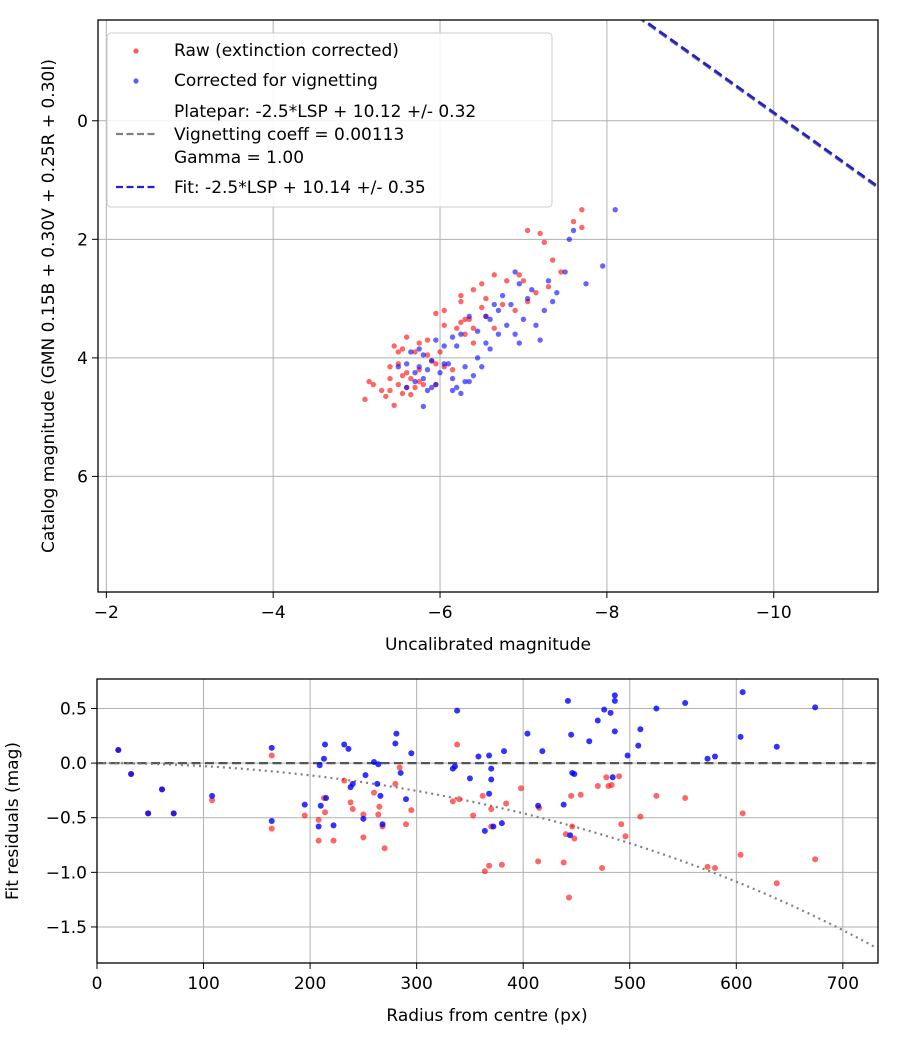 The image size is (900, 1050). I want to click on top-fit-lines, so click(758, 104).